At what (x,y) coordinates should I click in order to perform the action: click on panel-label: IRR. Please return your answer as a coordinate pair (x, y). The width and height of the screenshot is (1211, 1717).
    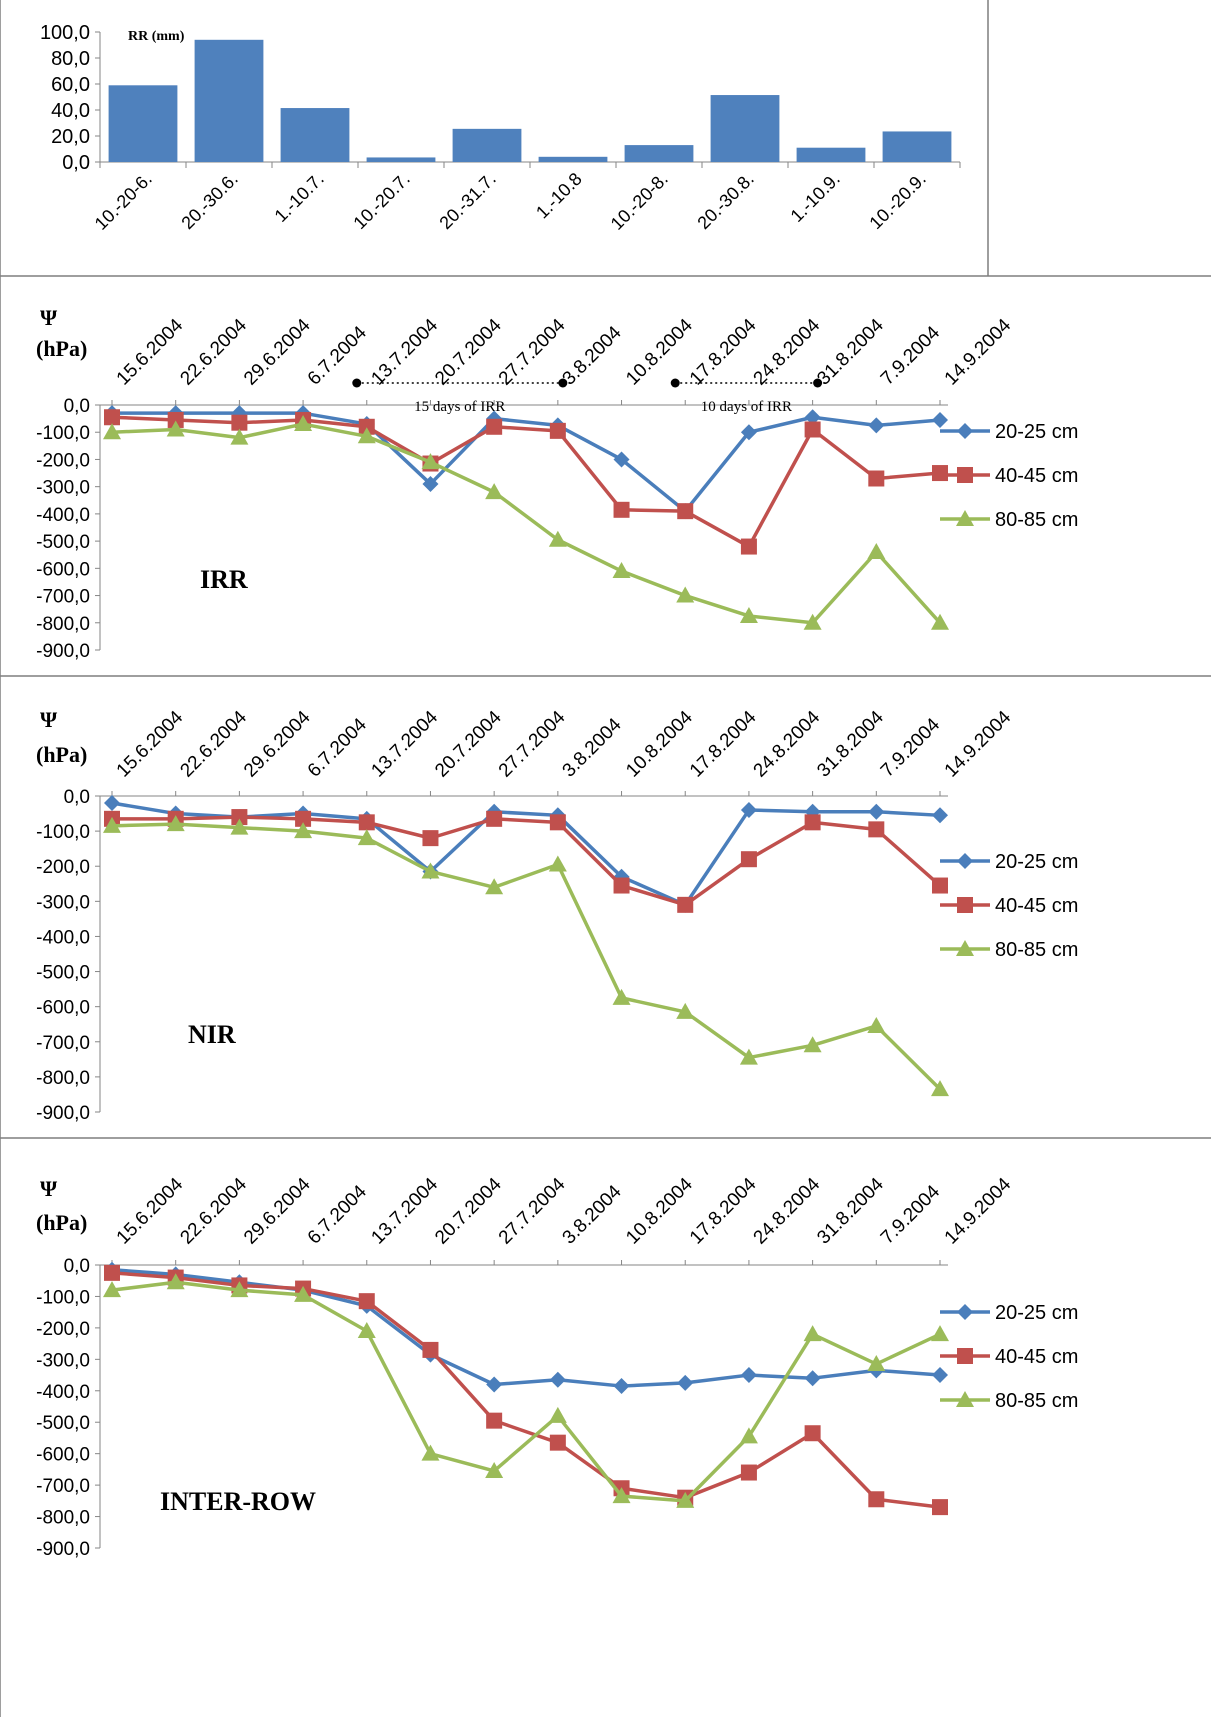
    Looking at the image, I should click on (224, 579).